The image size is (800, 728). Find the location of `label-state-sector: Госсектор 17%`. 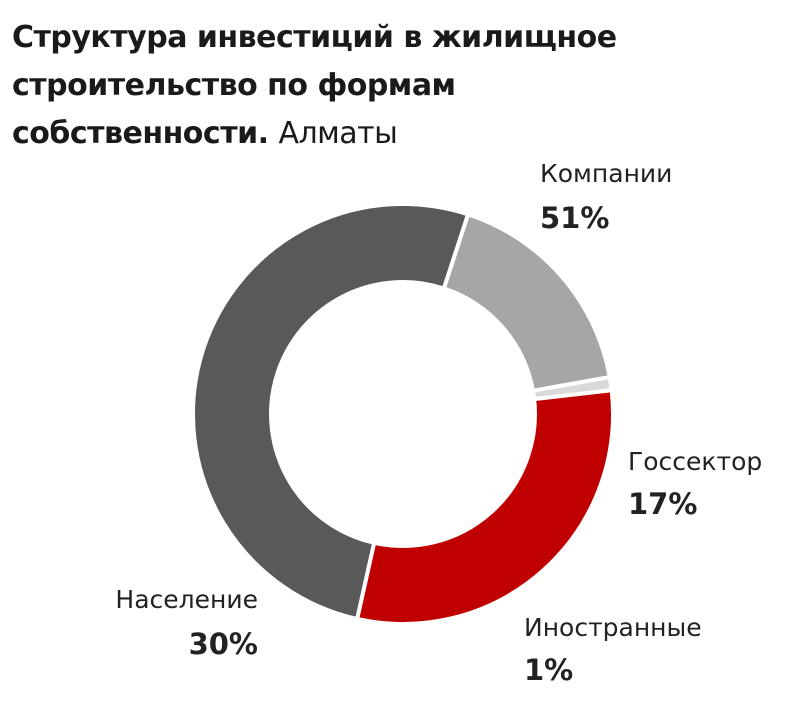

label-state-sector: Госсектор 17% is located at coordinates (695, 484).